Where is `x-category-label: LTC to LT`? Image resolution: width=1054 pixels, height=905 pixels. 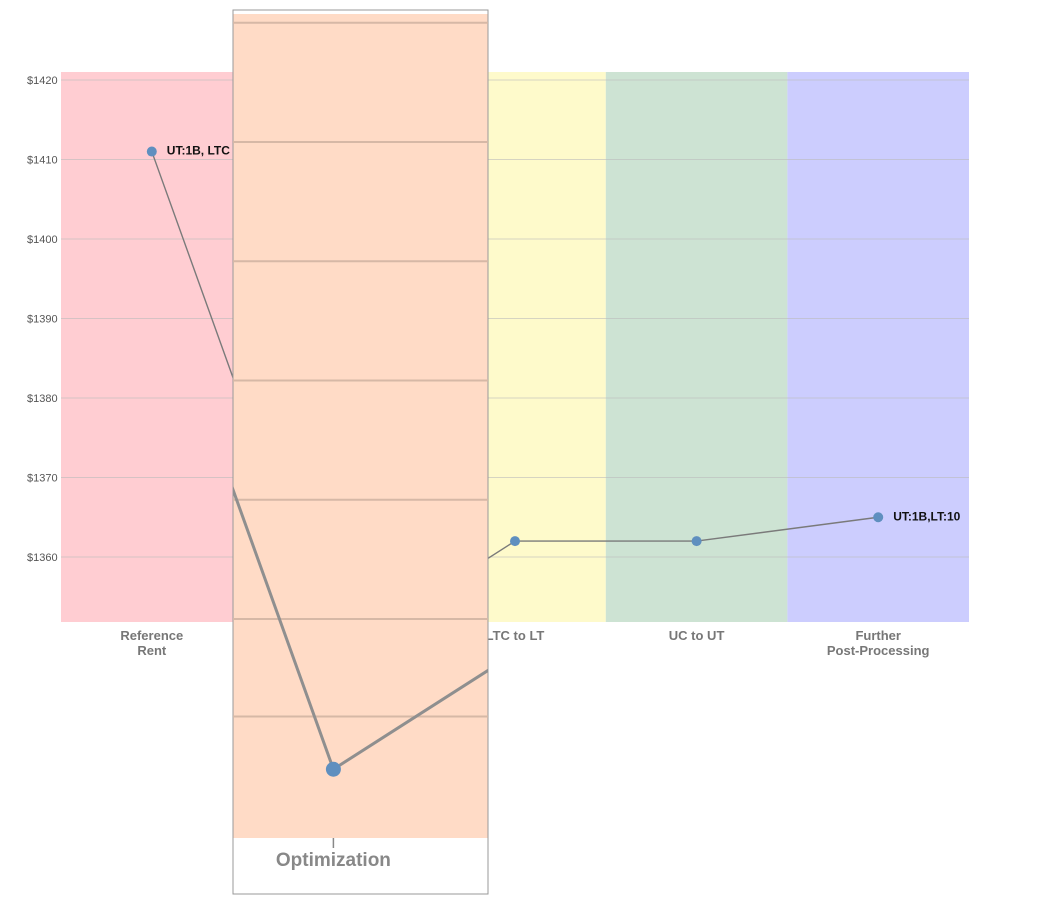 x-category-label: LTC to LT is located at coordinates (515, 635).